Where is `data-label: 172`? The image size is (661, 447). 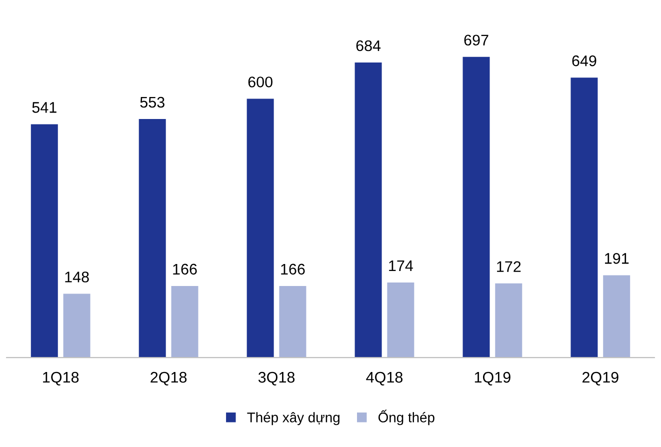
data-label: 172 is located at coordinates (509, 266).